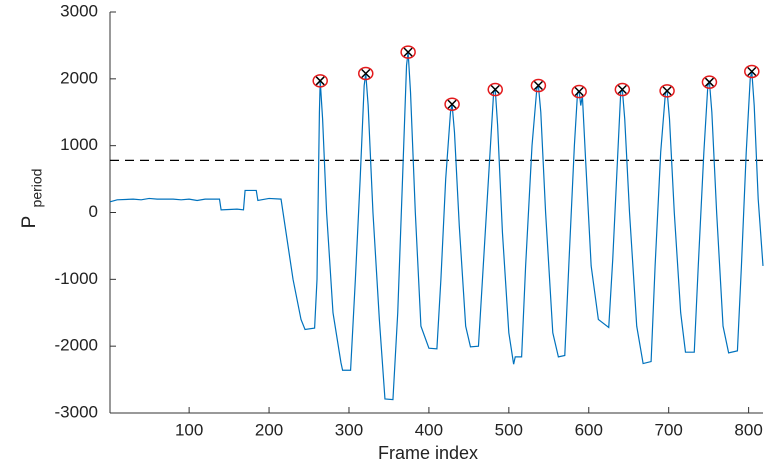 The height and width of the screenshot is (469, 784). Describe the element at coordinates (93, 211) in the screenshot. I see `y-tick-label: 0` at that location.